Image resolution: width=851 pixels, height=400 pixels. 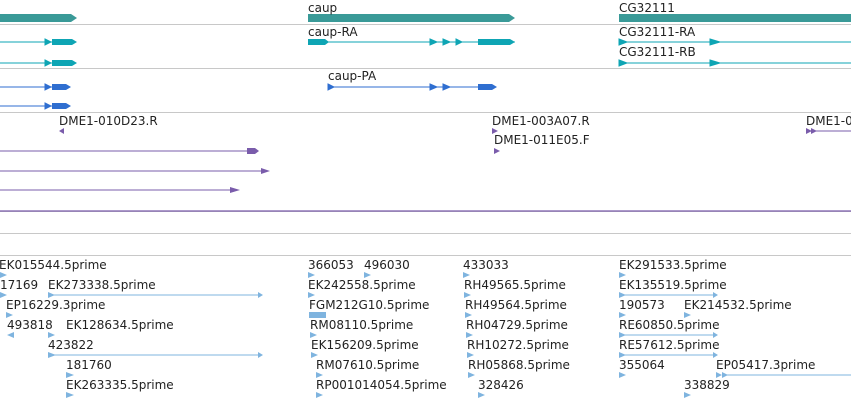 I want to click on gene-label-caup: caup, so click(x=323, y=8).